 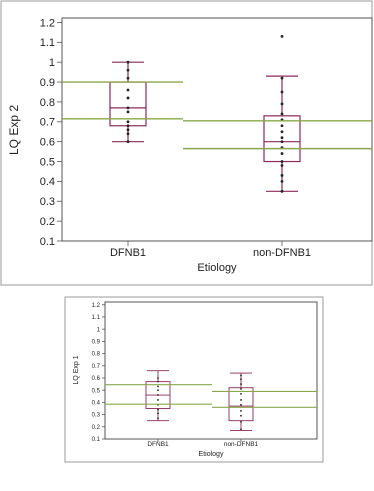 What do you see at coordinates (96, 440) in the screenshot?
I see `chart-2-y-tick-label: 0.1` at bounding box center [96, 440].